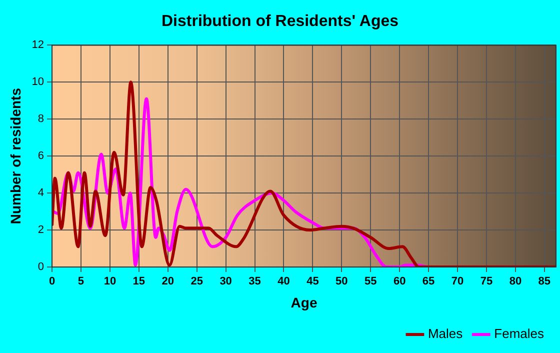 The image size is (560, 353). I want to click on x-tick-label: 80, so click(515, 282).